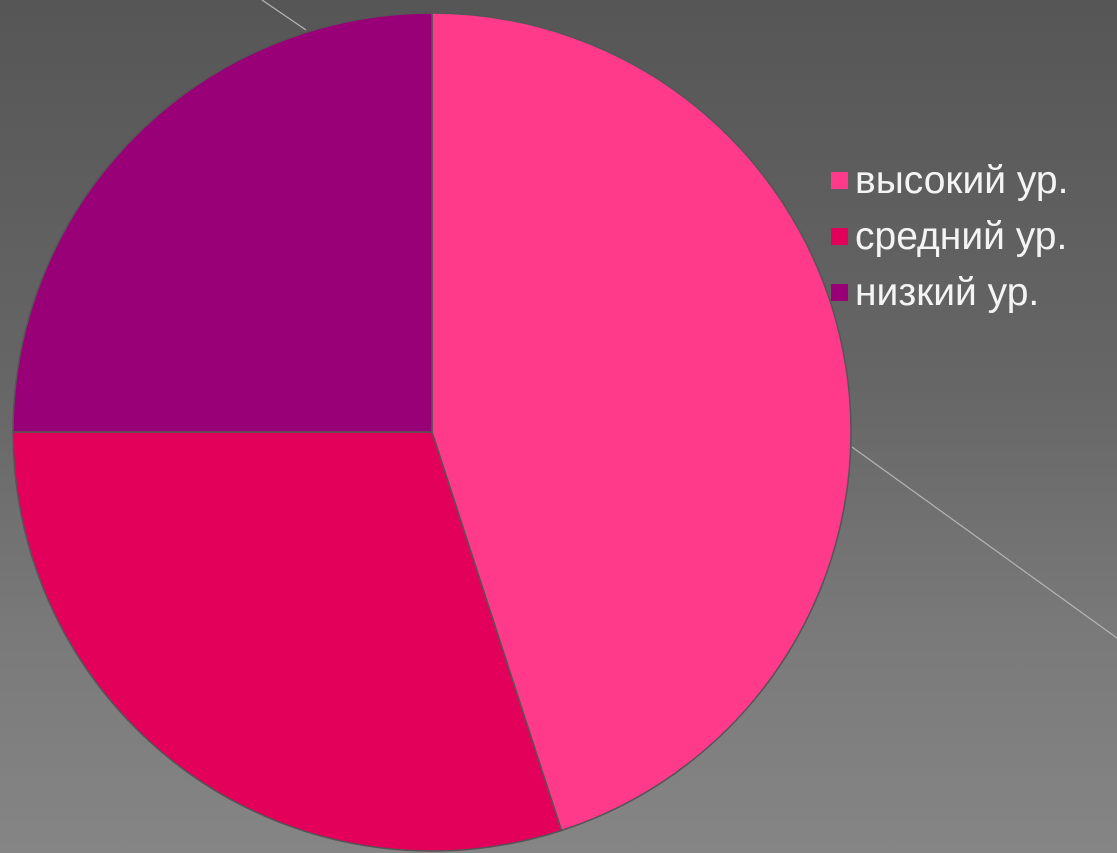 The image size is (1117, 853). I want to click on legend-label-2: средний ур., so click(961, 236).